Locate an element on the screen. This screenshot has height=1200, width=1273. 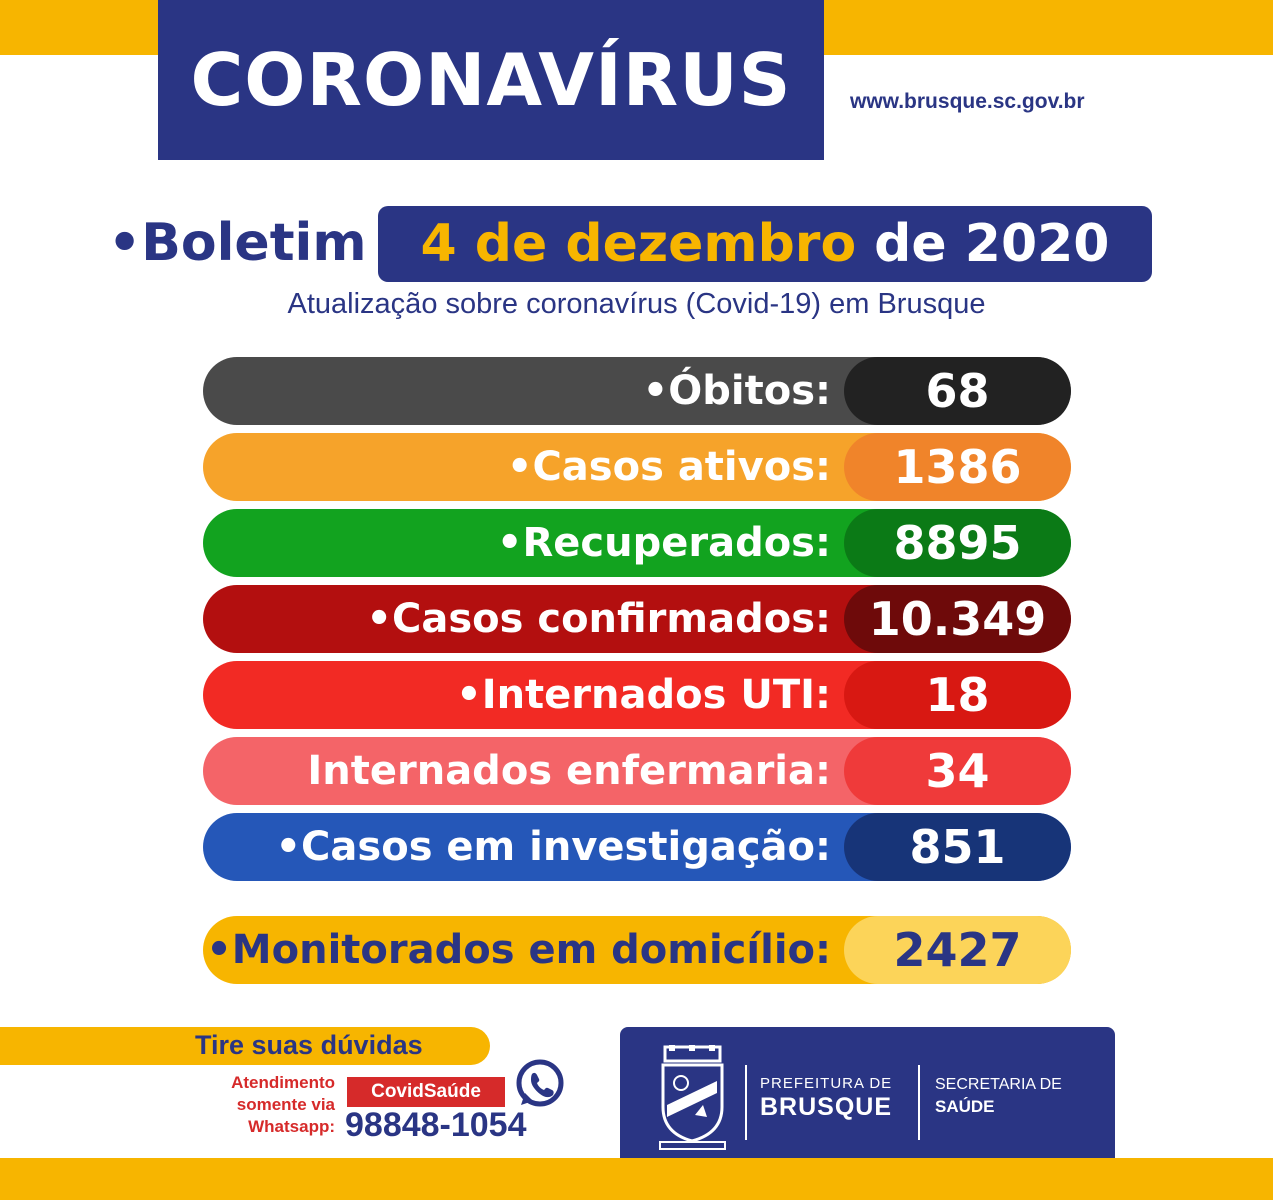
bottom-yellow-band is located at coordinates (636, 1179).